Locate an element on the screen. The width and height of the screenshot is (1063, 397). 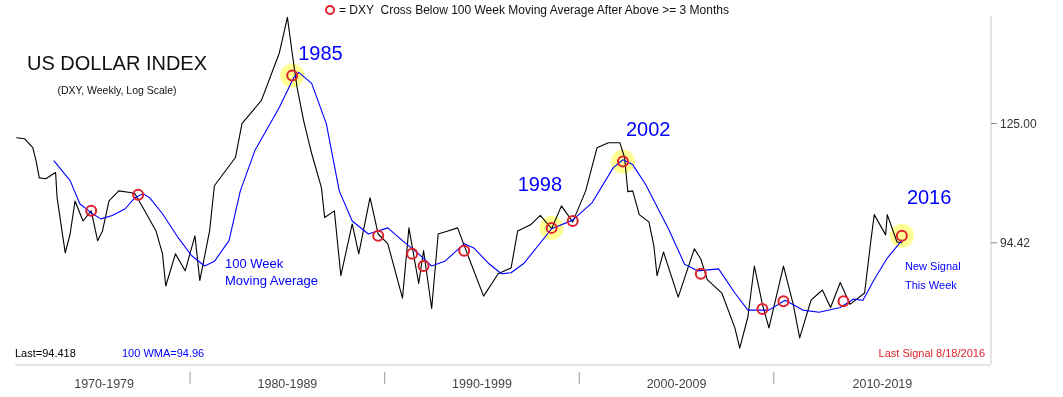
y-tick-label: 125.00 is located at coordinates (1019, 123).